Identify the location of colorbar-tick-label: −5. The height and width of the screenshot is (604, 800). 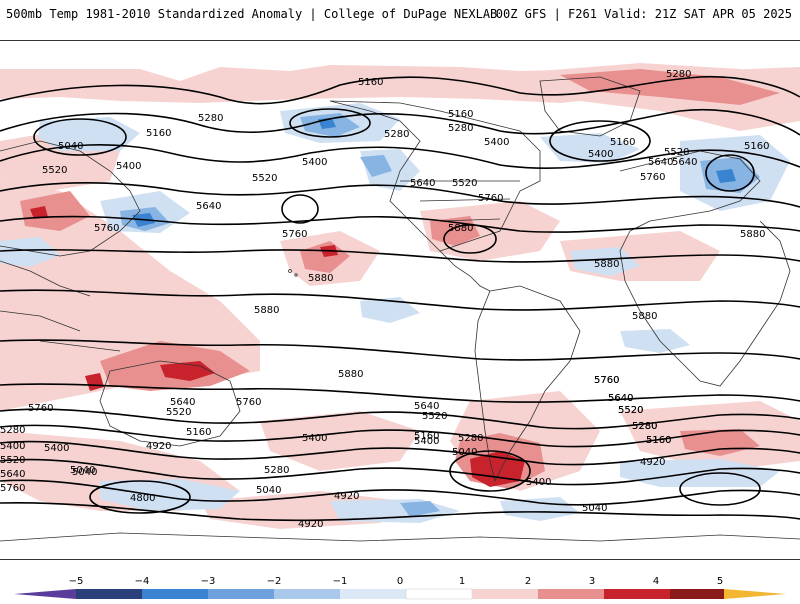
(76, 581).